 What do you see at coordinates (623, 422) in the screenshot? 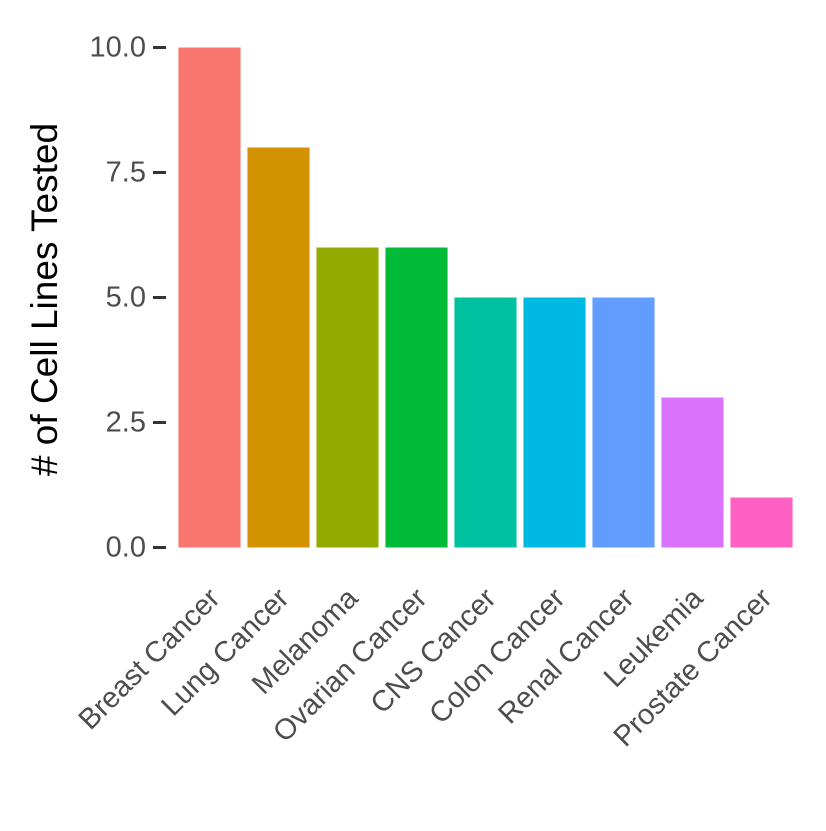
I see `bar-renal-cancer` at bounding box center [623, 422].